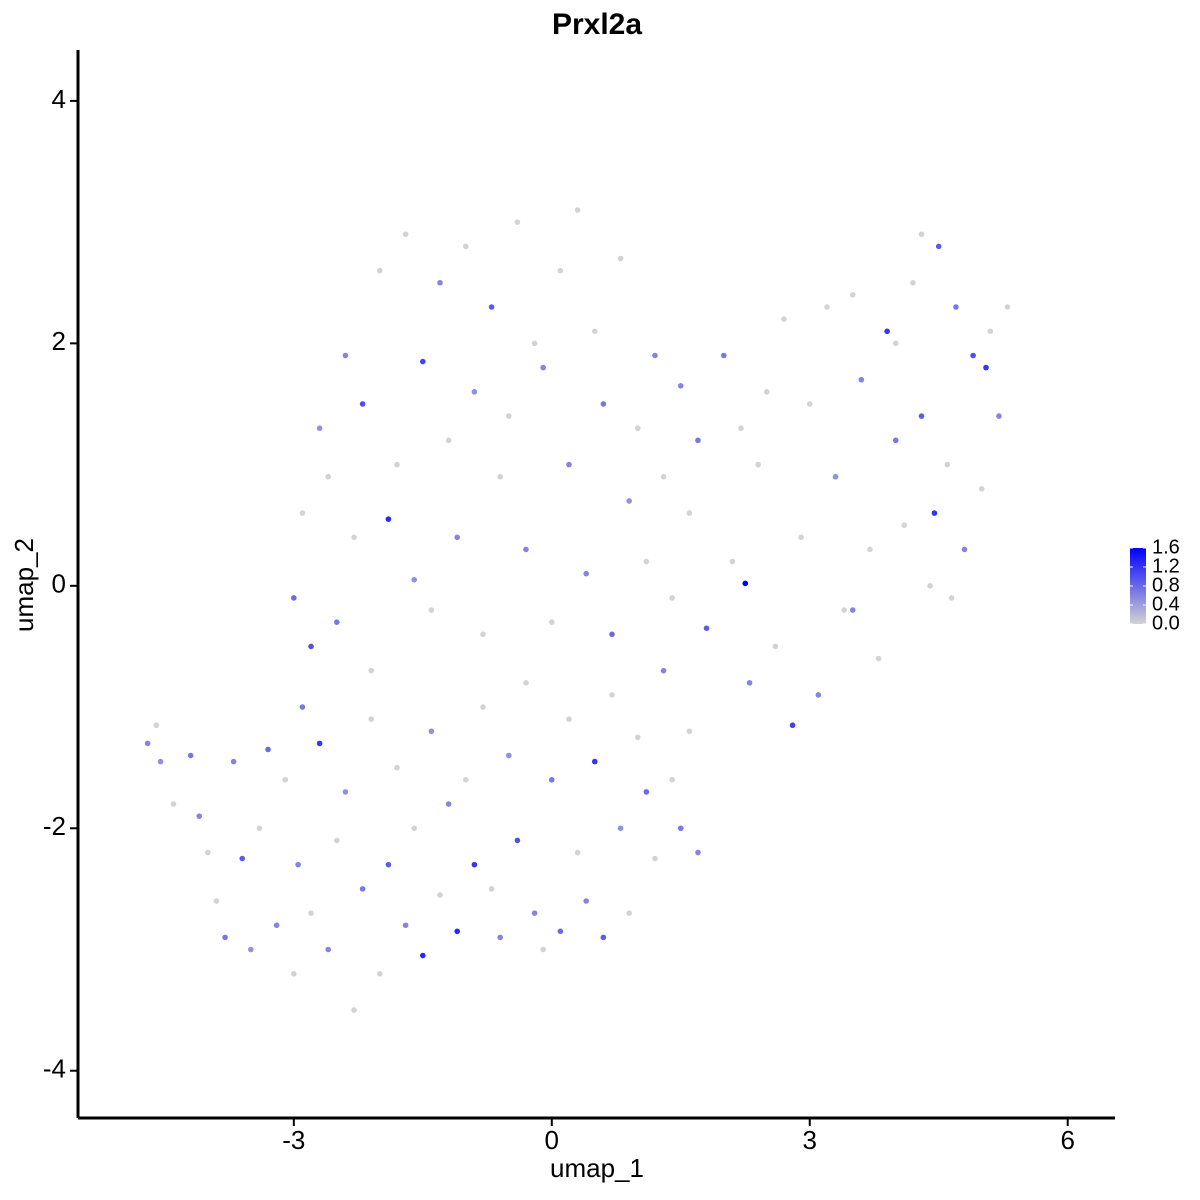  Describe the element at coordinates (1166, 623) in the screenshot. I see `colorbar-label: 0.0` at that location.